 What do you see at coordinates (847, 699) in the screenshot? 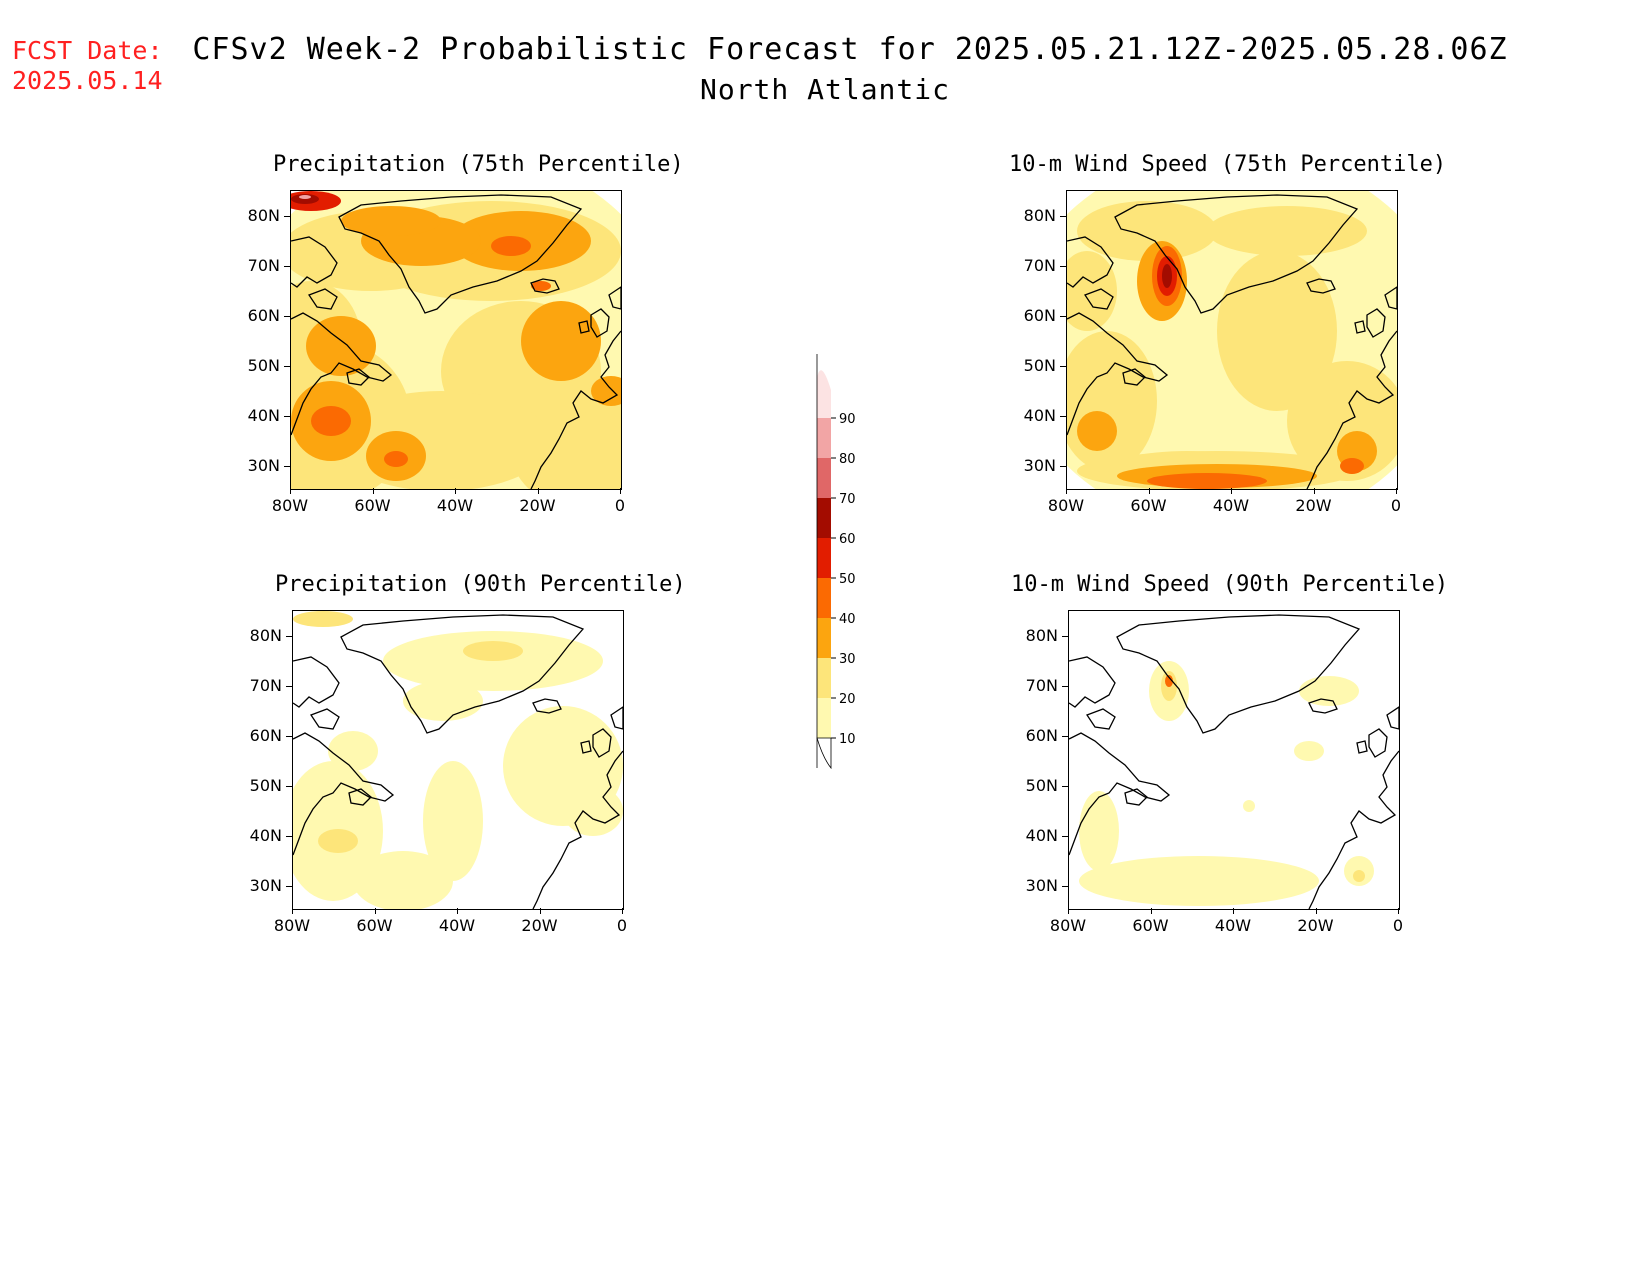
I see `colorbar-label: 20` at bounding box center [847, 699].